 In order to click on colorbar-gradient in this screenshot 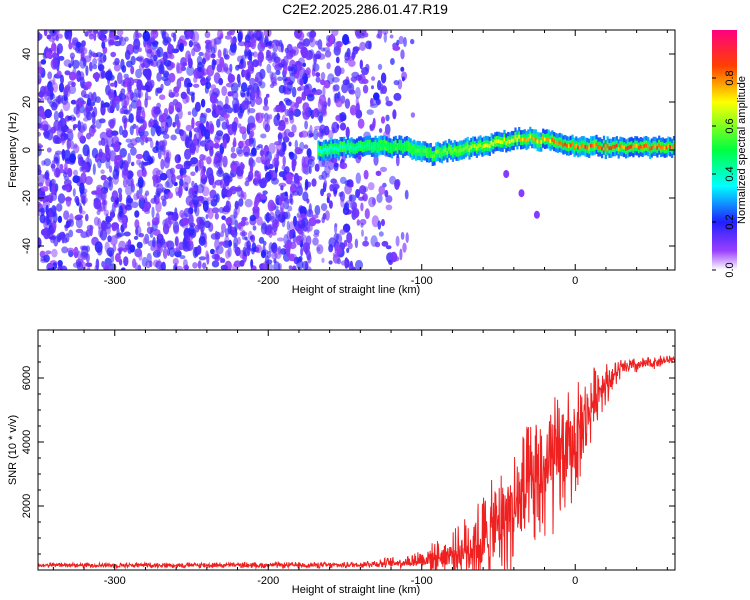, I will do `click(724, 150)`.